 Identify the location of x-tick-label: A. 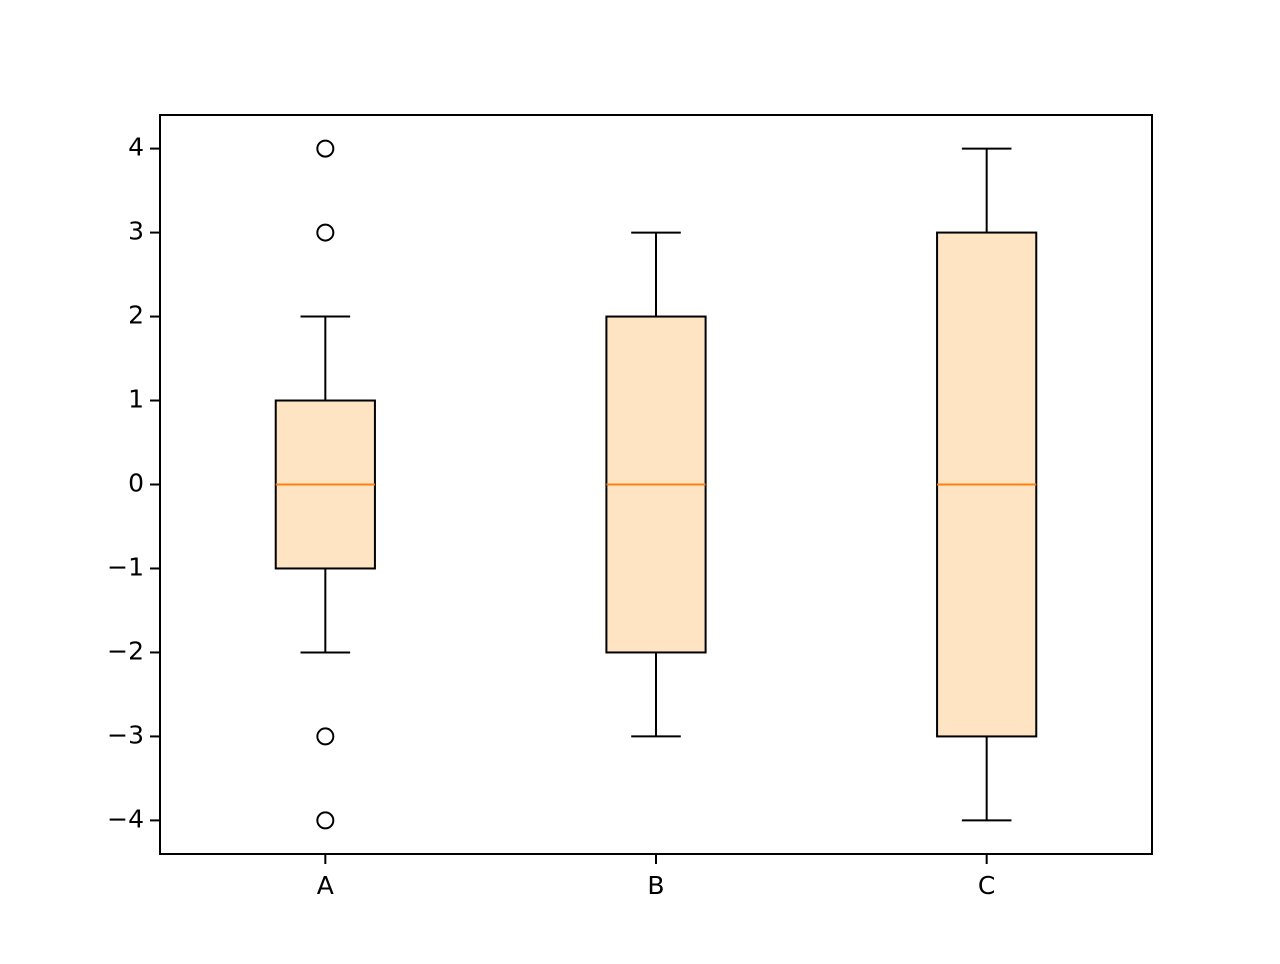
(325, 885).